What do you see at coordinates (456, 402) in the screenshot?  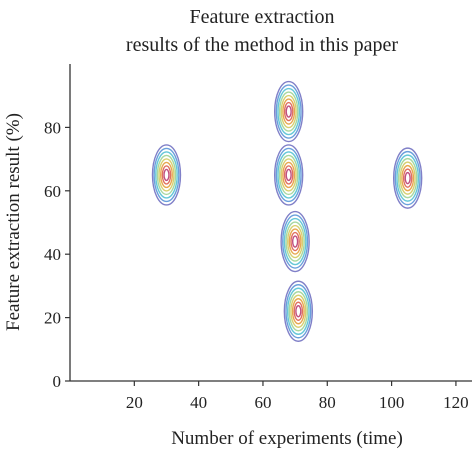 I see `x-tick-label: 120` at bounding box center [456, 402].